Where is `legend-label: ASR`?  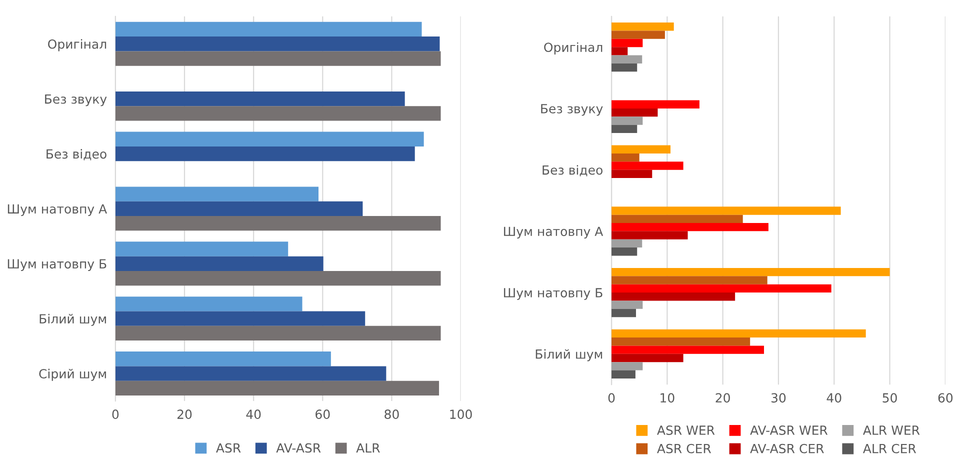 legend-label: ASR is located at coordinates (228, 448).